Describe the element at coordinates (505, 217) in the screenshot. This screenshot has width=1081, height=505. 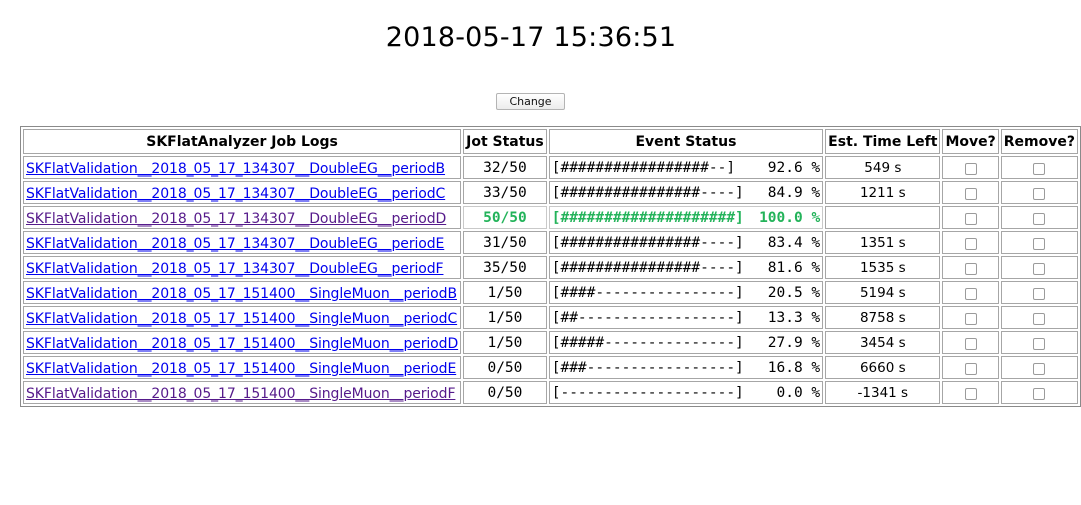
I see `job-status-cell: 50/50` at that location.